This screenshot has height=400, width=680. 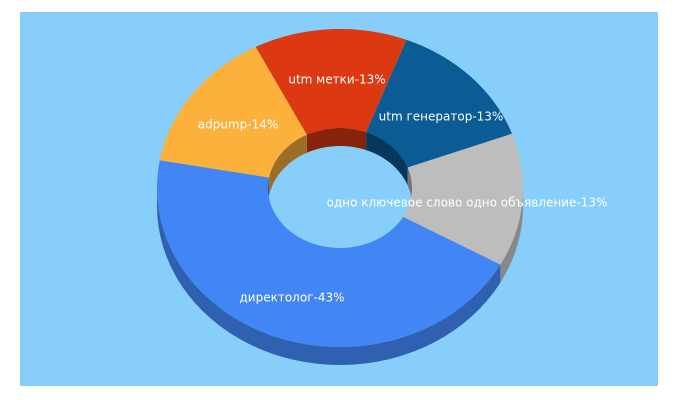 I want to click on slice-side, so click(x=511, y=235).